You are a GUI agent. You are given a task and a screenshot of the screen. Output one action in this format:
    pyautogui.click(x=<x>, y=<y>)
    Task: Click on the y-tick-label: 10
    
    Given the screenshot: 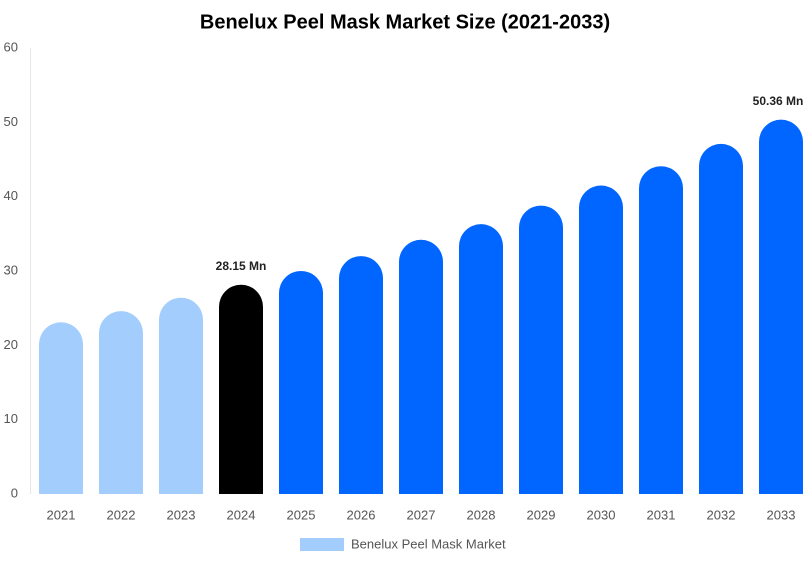 What is the action you would take?
    pyautogui.click(x=11, y=418)
    